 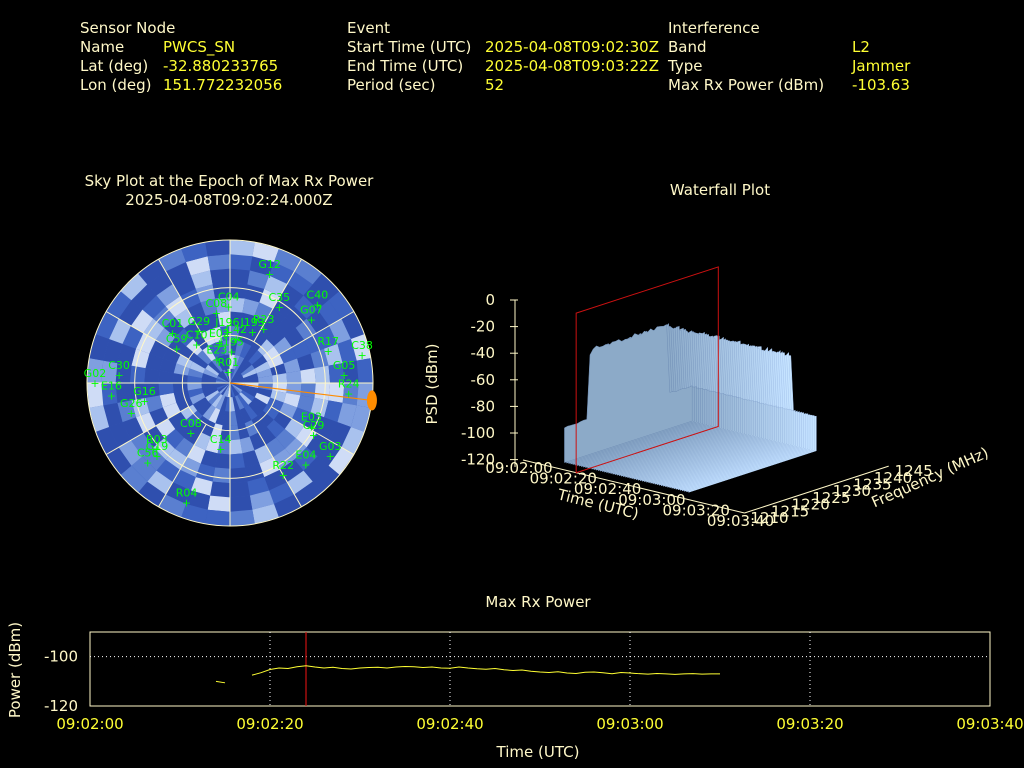 I want to click on satellite-label: C30, so click(x=119, y=365).